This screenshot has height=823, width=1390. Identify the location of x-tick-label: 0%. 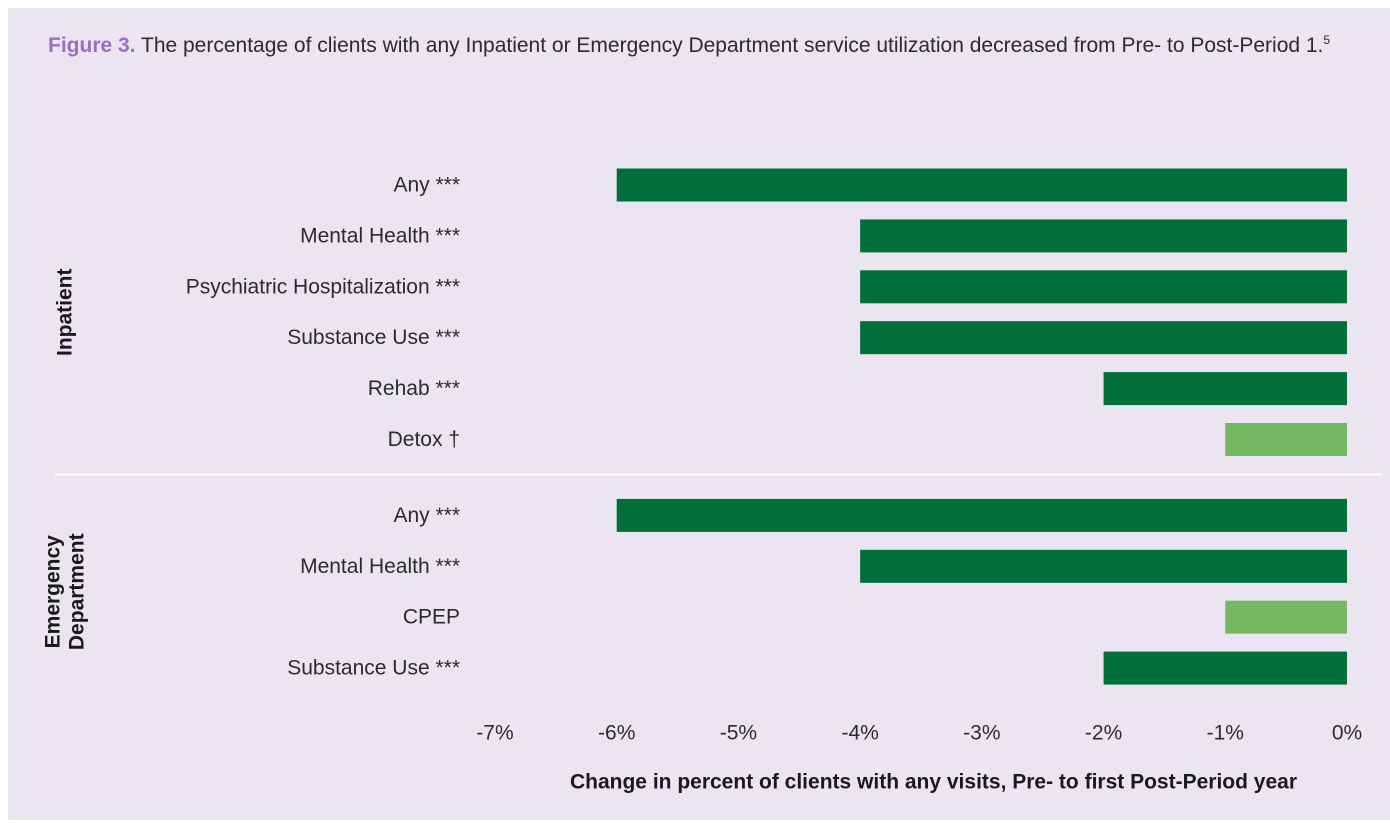
(1347, 733).